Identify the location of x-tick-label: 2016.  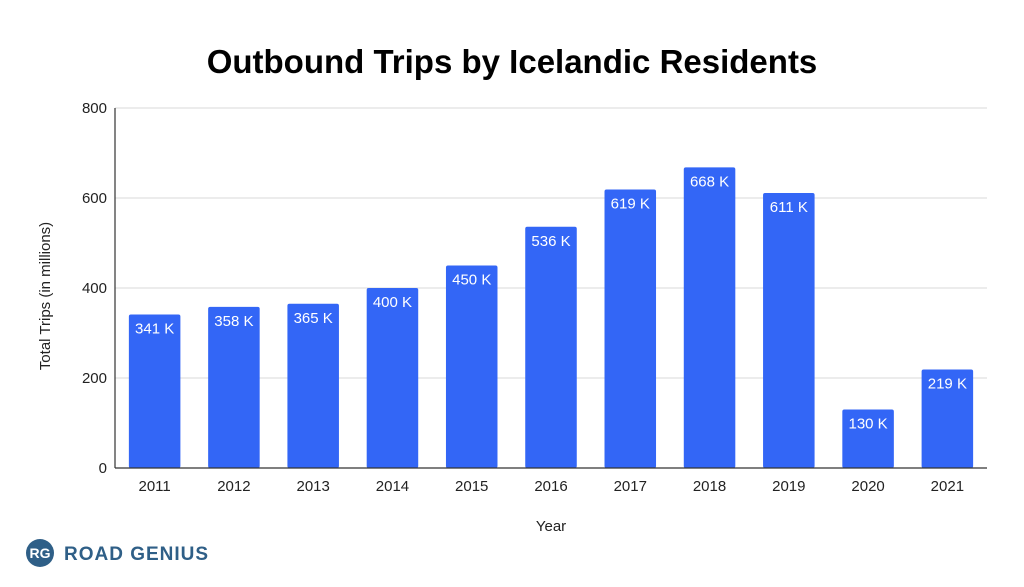
(550, 486).